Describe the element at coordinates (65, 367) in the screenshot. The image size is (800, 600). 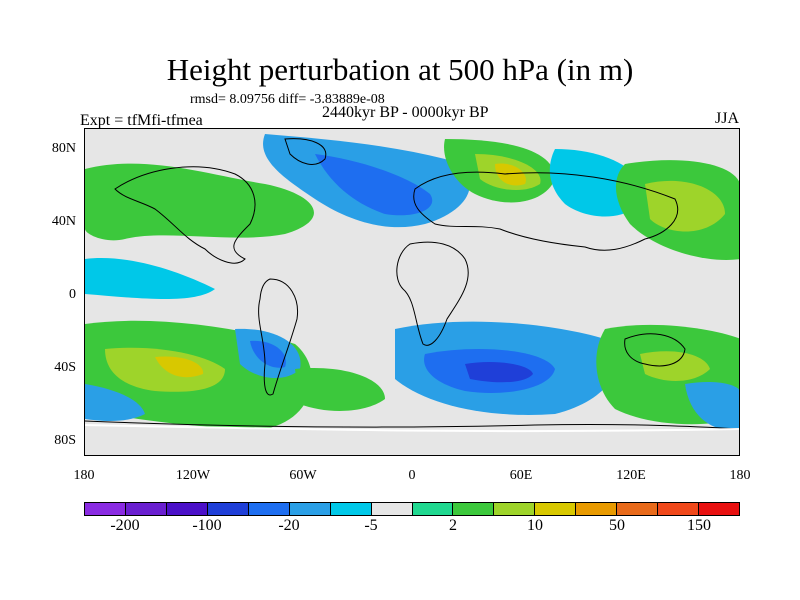
I see `lat-tick-40s: 40S` at that location.